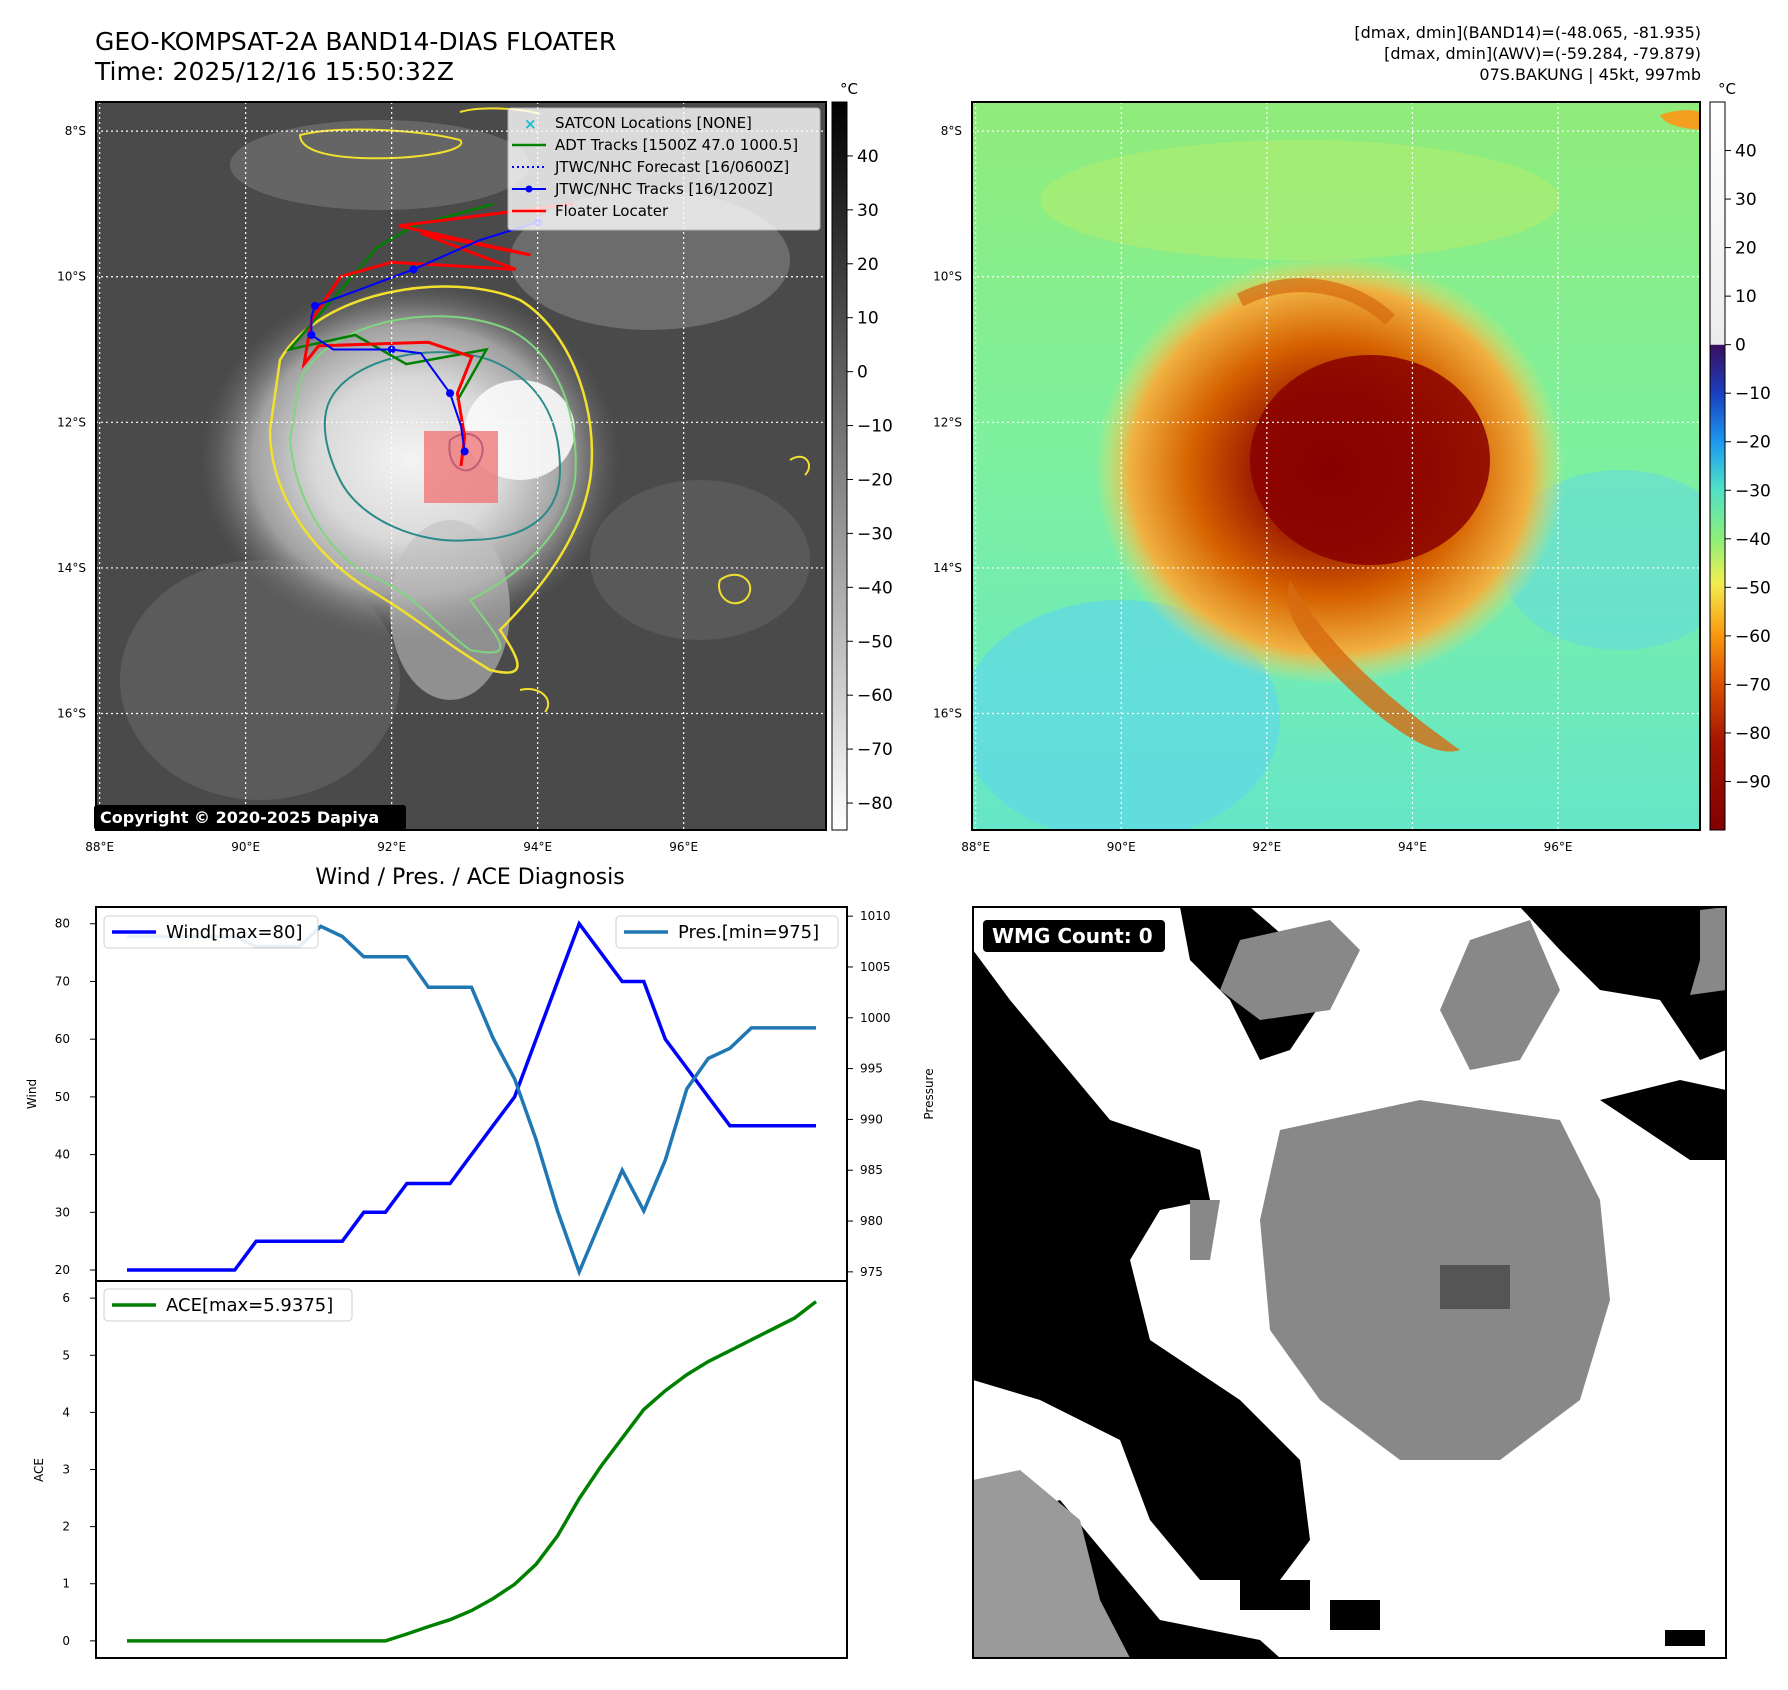  I want to click on ir1-lon-label: 94°E, so click(537, 847).